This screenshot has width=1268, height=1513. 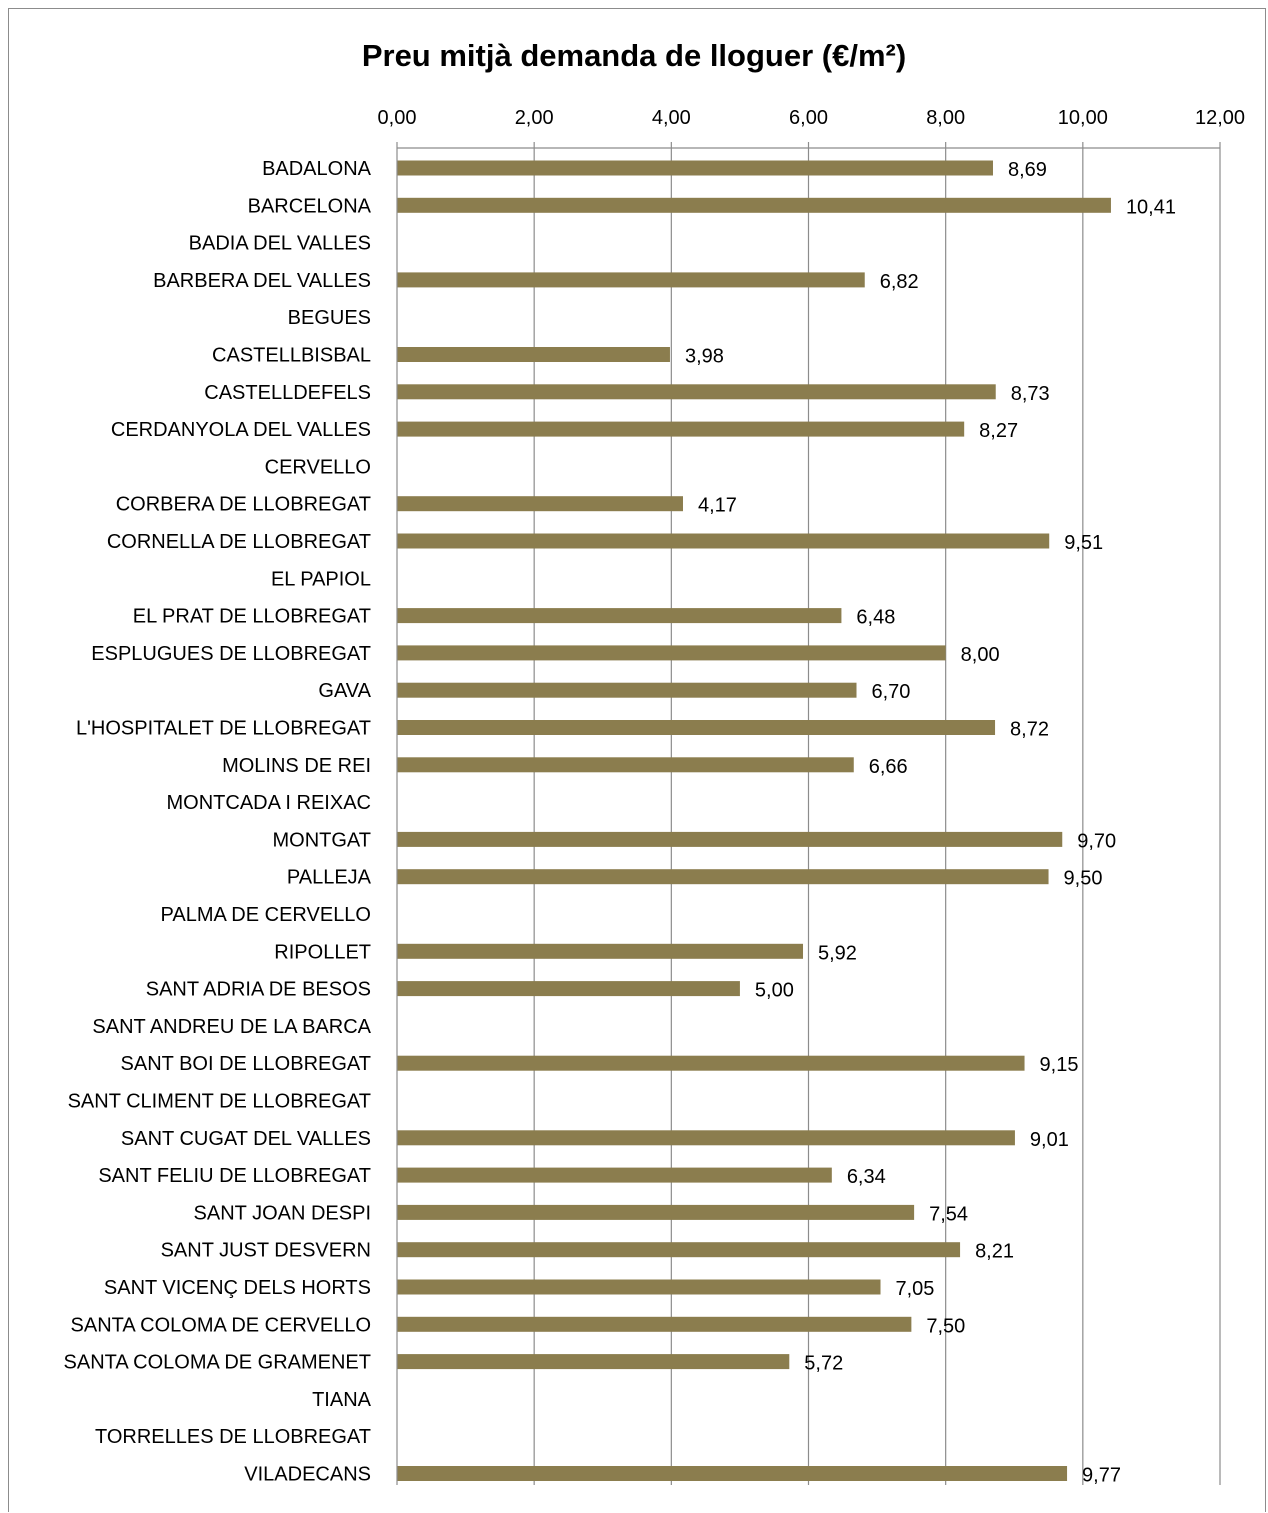 I want to click on category-label: EL PRAT DE LLOBREGAT, so click(x=252, y=617).